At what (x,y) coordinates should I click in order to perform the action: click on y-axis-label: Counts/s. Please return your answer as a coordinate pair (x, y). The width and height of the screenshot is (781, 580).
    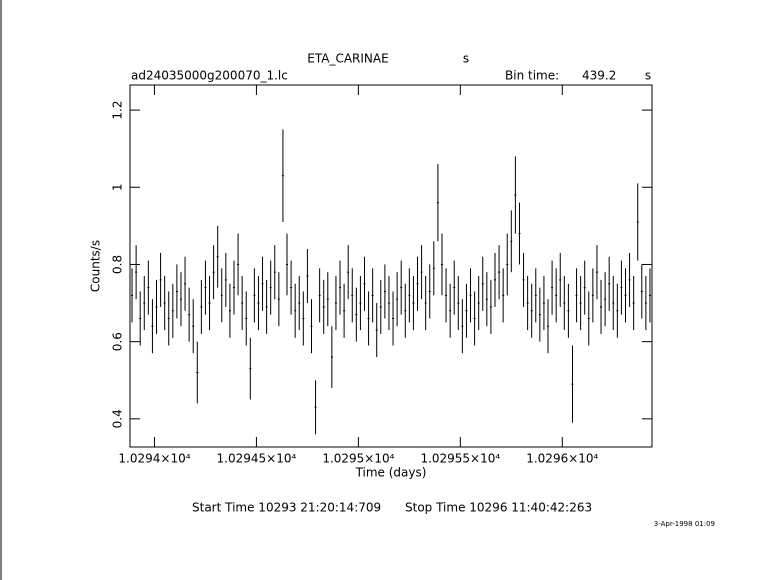
    Looking at the image, I should click on (96, 266).